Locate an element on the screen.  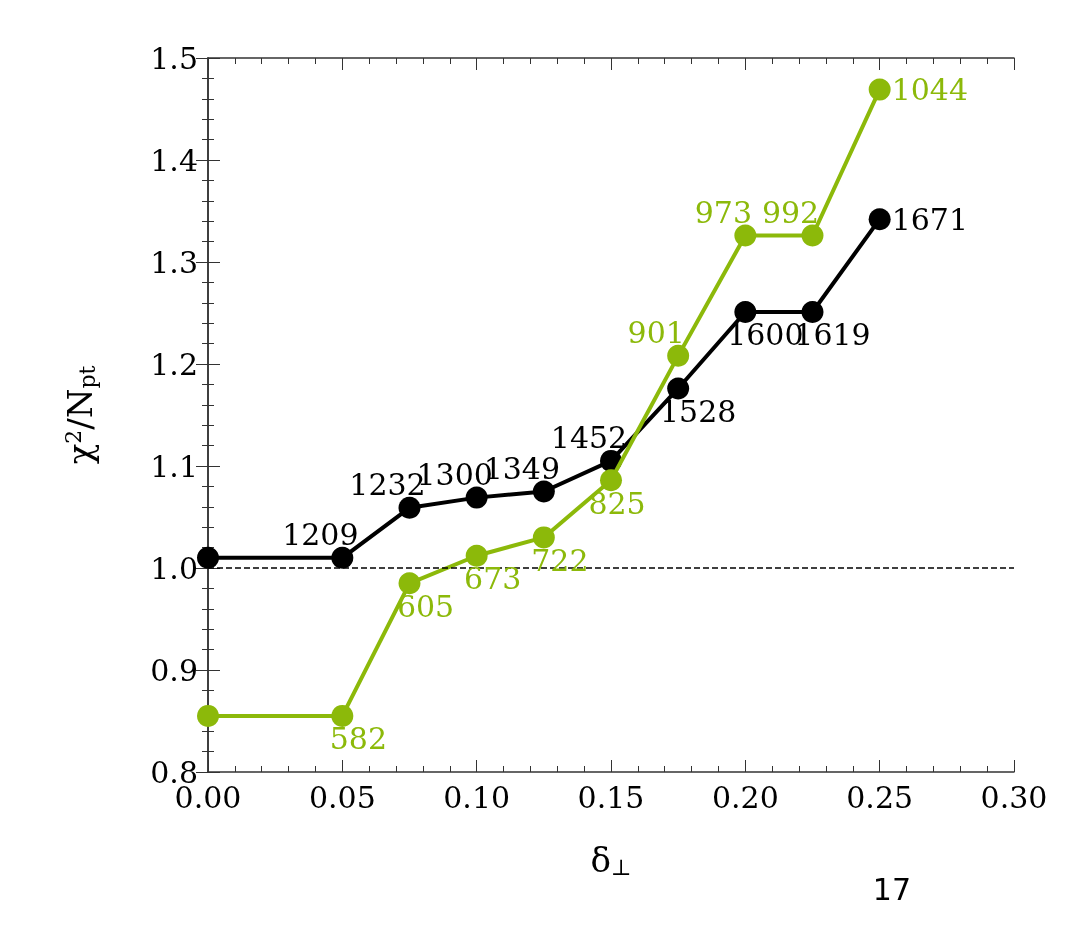
annotation: 1209 is located at coordinates (320, 535).